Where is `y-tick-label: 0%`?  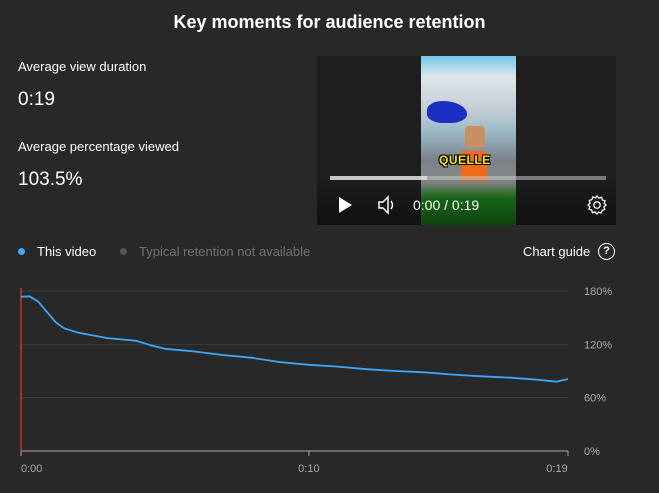
y-tick-label: 0% is located at coordinates (592, 452).